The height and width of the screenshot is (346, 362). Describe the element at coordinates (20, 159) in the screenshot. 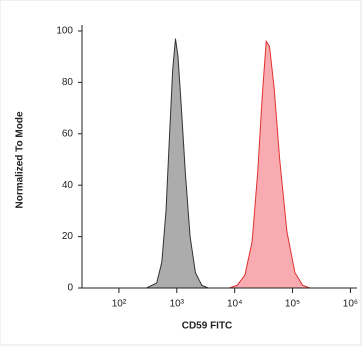

I see `y-axis-label: Normalized To Mode` at that location.